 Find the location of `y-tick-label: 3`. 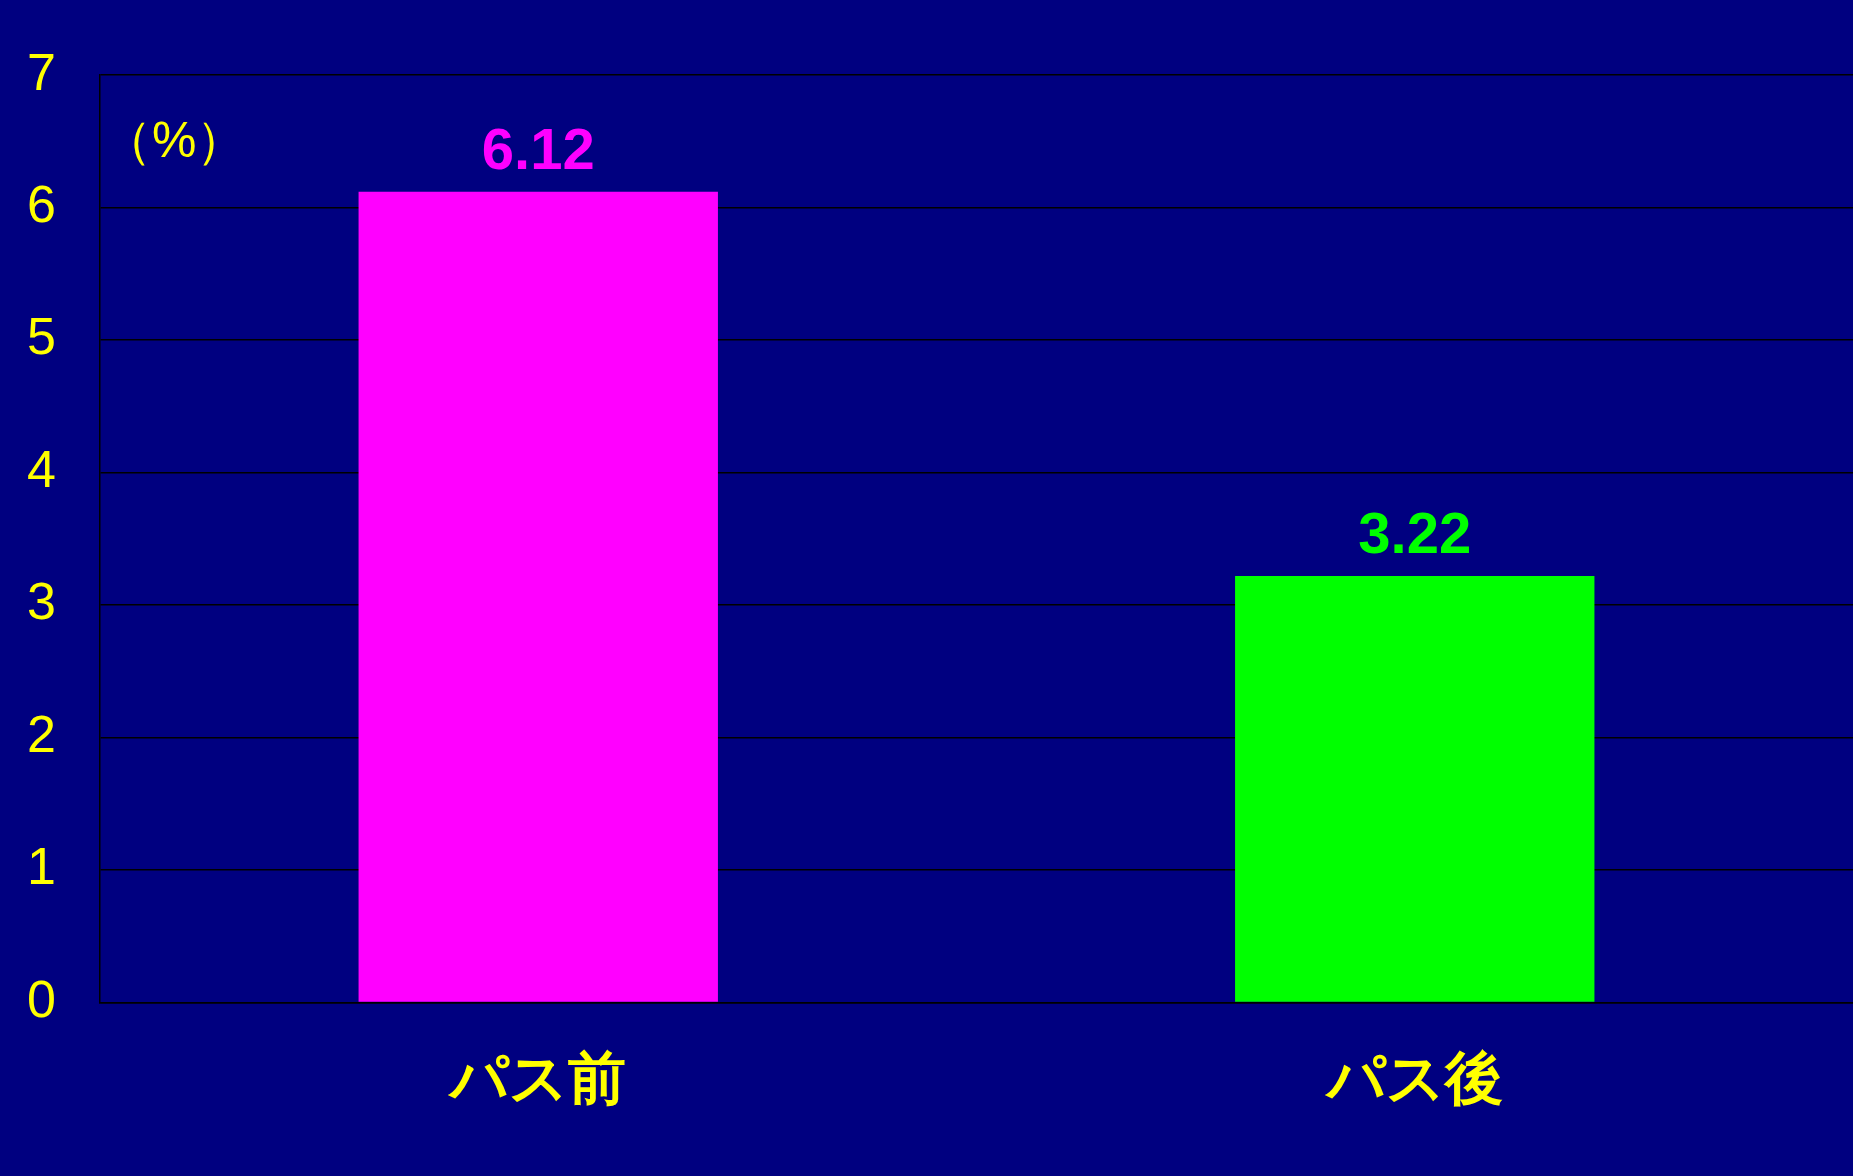

y-tick-label: 3 is located at coordinates (41, 601).